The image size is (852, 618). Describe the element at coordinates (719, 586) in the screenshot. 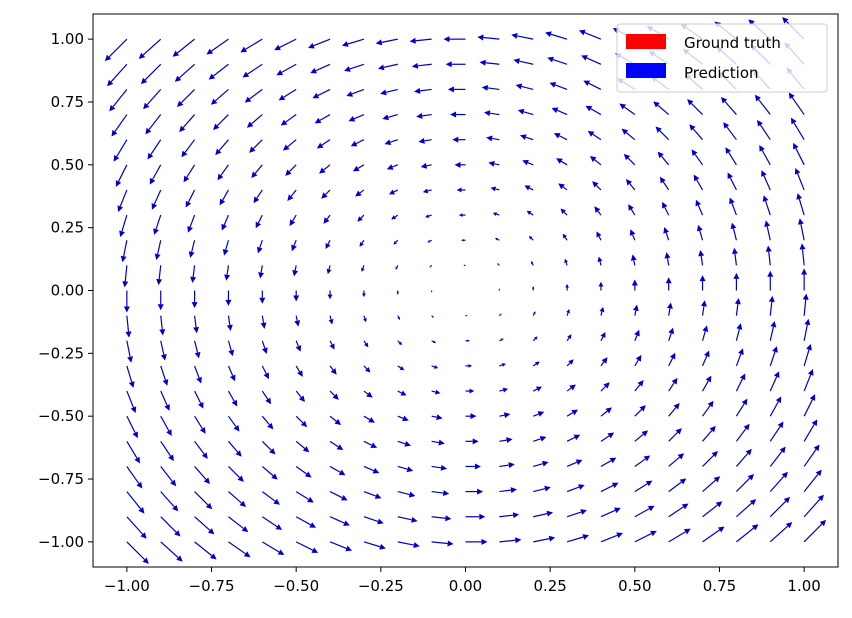

I see `x-tick-label: 0.75` at that location.